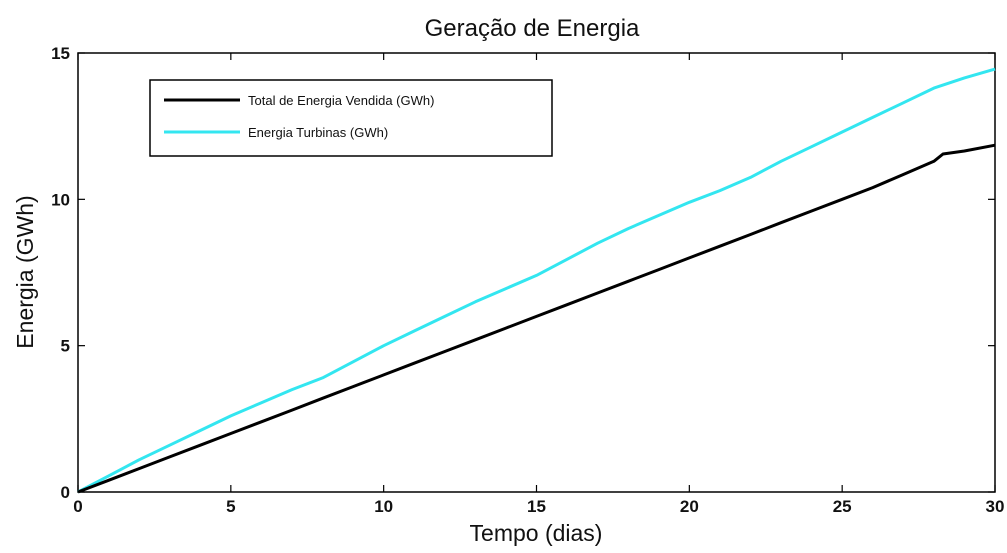 Image resolution: width=1007 pixels, height=553 pixels. I want to click on y-tick-label: 5, so click(65, 346).